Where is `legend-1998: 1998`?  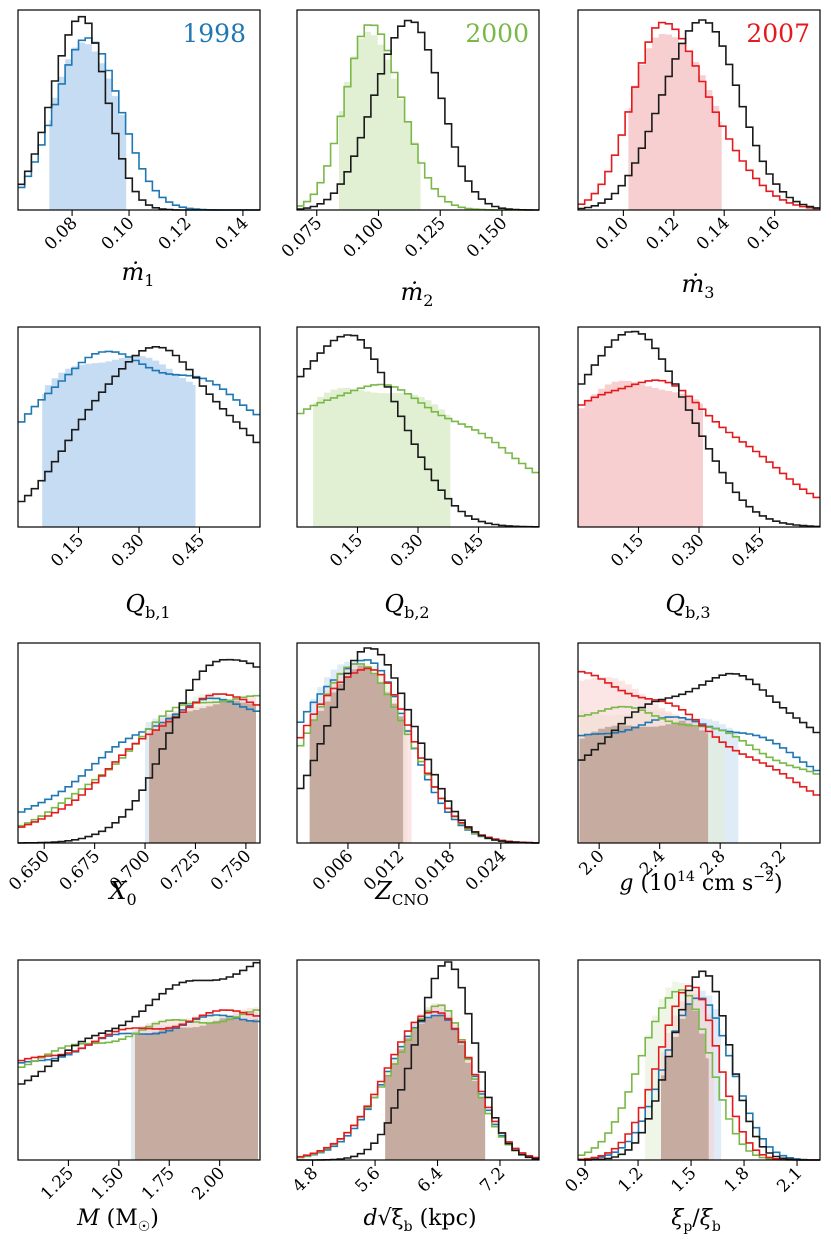 legend-1998: 1998 is located at coordinates (214, 33).